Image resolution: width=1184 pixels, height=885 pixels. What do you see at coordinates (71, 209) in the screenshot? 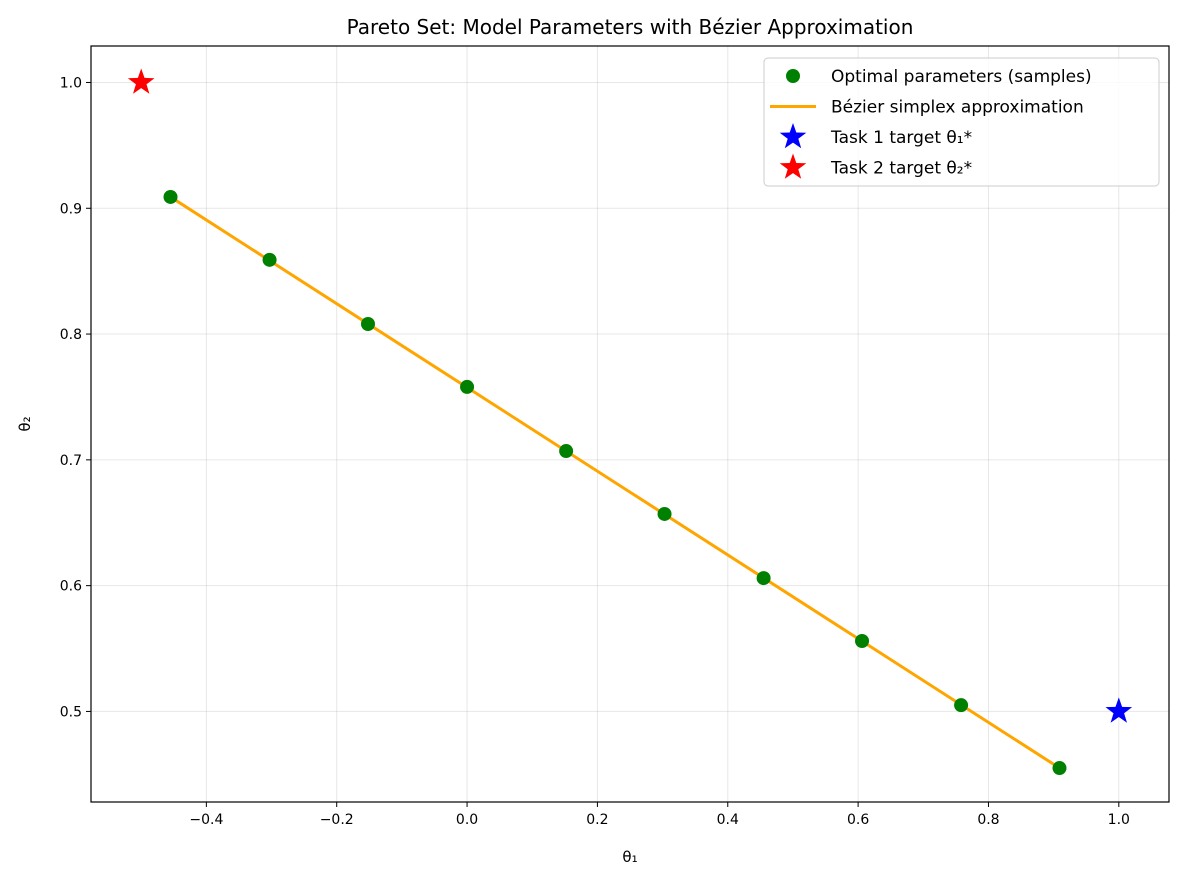
I see `y-tick-label: 0.9` at bounding box center [71, 209].